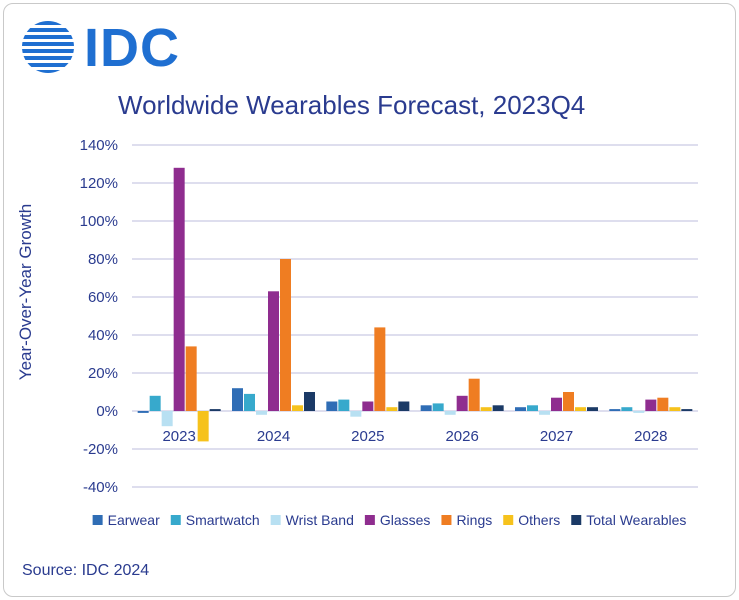 This screenshot has width=739, height=600. Describe the element at coordinates (103, 373) in the screenshot. I see `y-tick-label: 20%` at that location.